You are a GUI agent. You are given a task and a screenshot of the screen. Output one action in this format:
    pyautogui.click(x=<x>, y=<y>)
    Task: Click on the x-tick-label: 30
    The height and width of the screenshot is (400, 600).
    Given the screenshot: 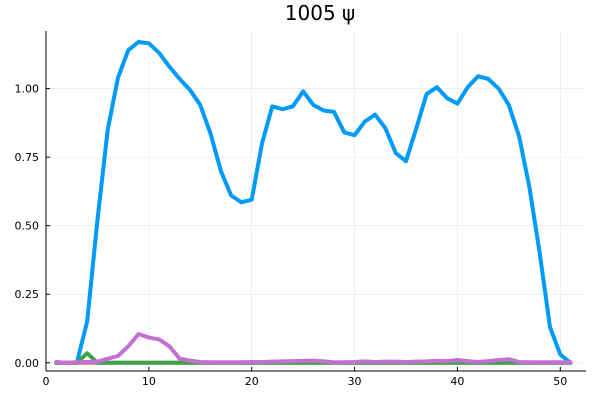 What is the action you would take?
    pyautogui.click(x=355, y=381)
    